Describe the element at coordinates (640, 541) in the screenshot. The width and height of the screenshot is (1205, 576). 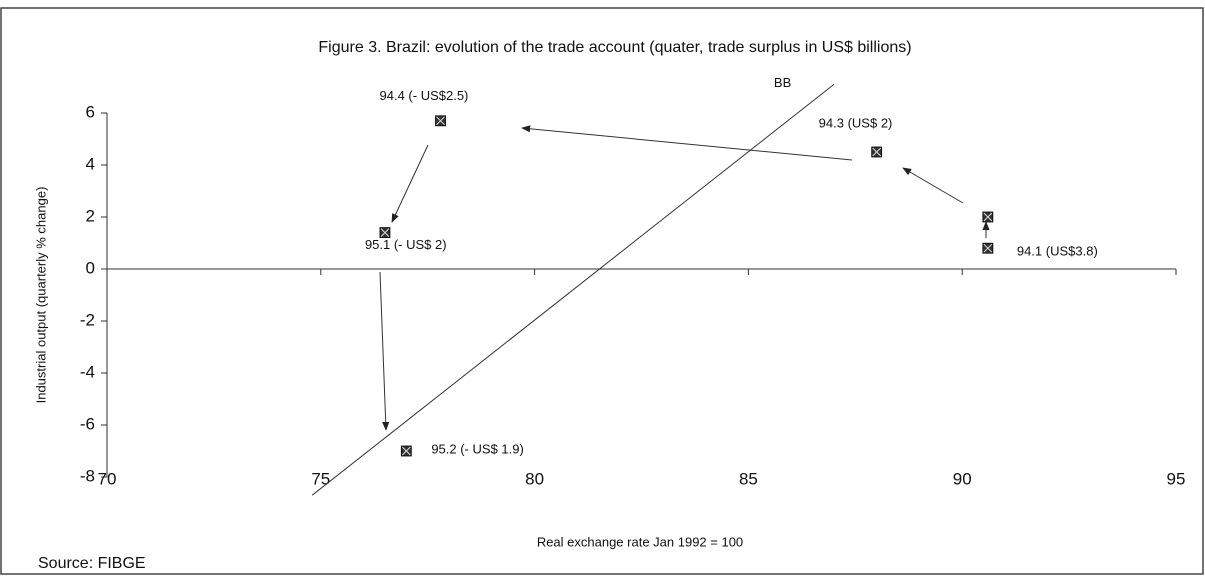
I see `x-axis-label: Real exchange rate Jan 1992 = 100` at that location.